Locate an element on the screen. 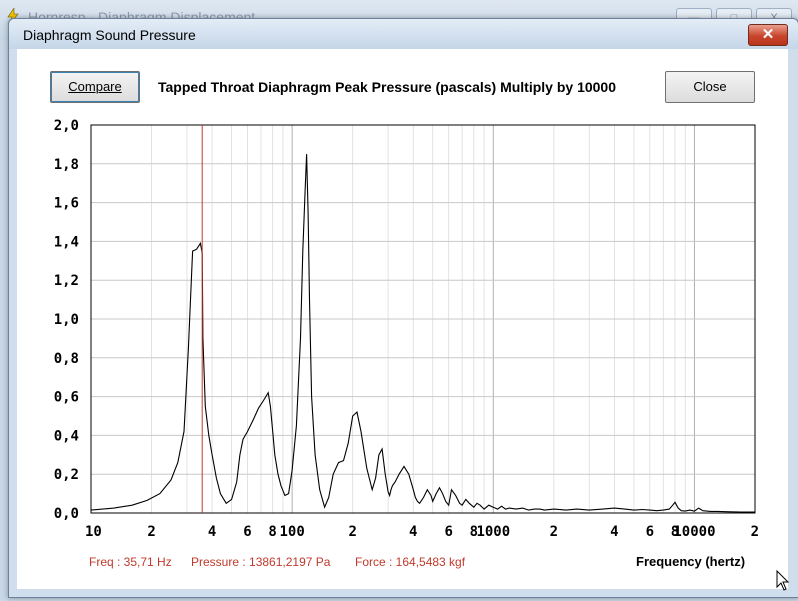 The image size is (798, 601). dialog-close-x-button: ✕ is located at coordinates (768, 35).